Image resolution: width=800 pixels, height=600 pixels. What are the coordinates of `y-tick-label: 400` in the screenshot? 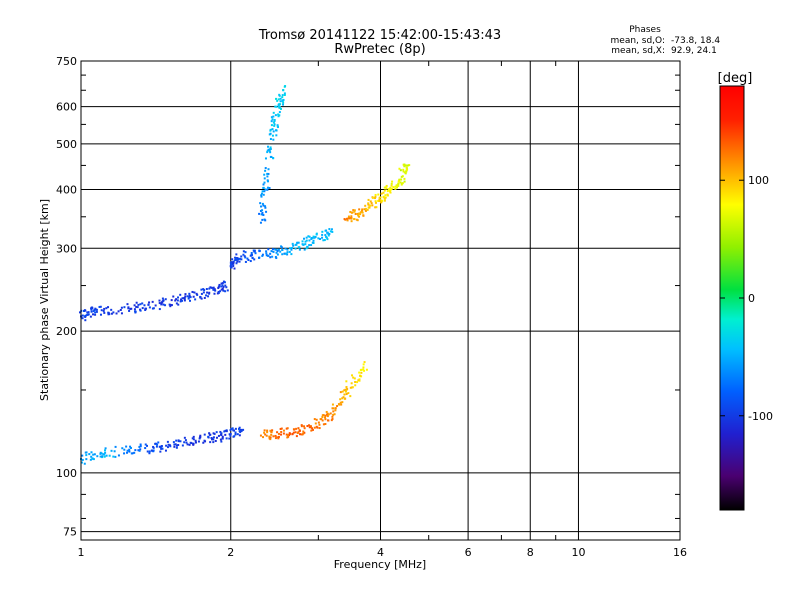 It's located at (66, 189).